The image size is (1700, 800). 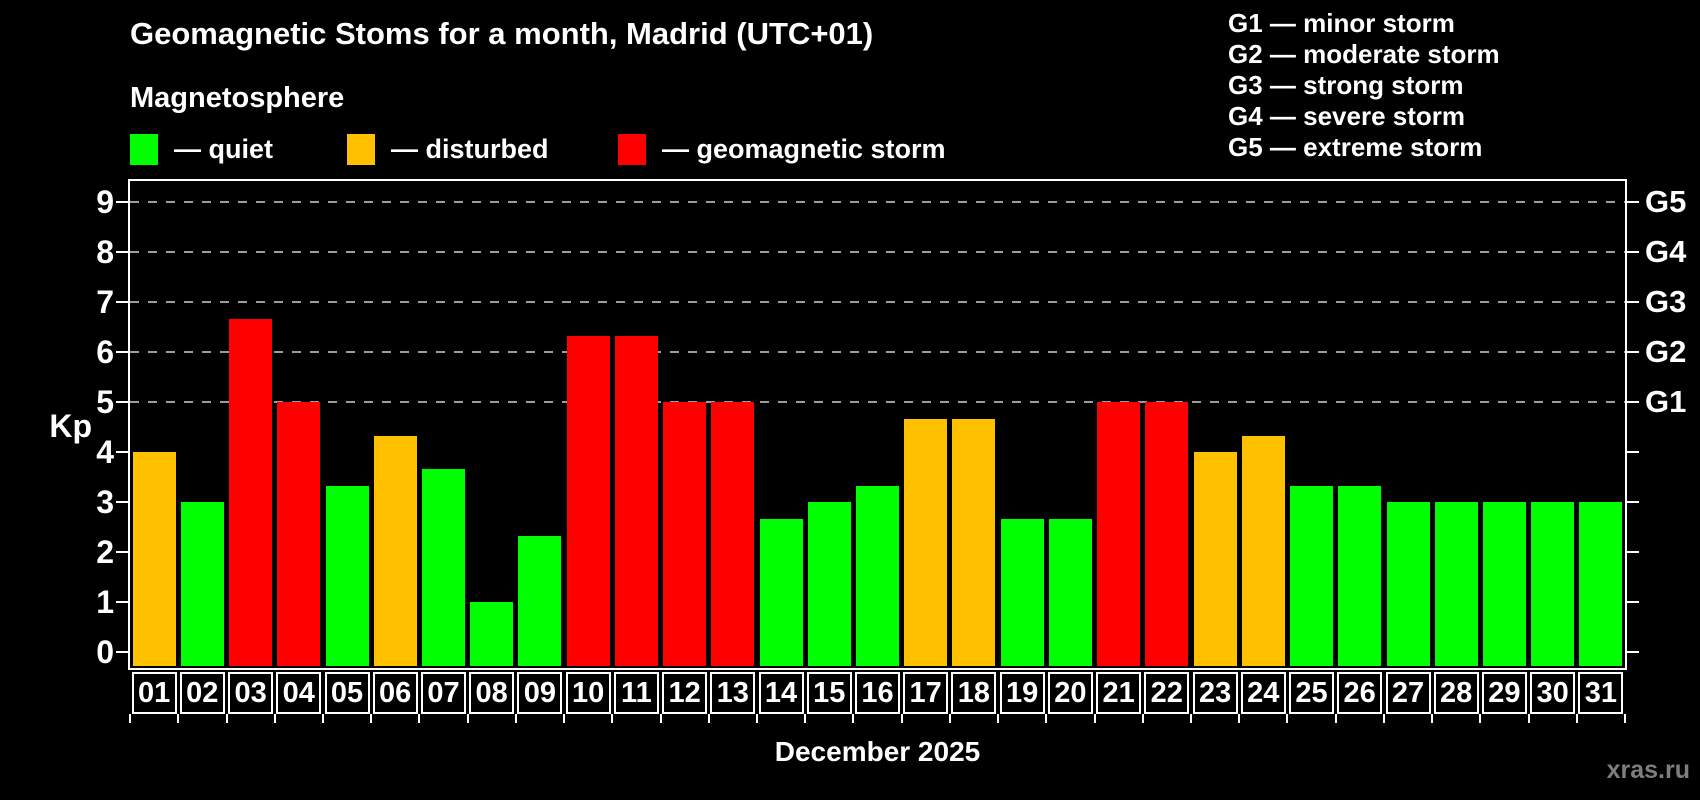 I want to click on x-label-cell-07: 07, so click(x=443, y=693).